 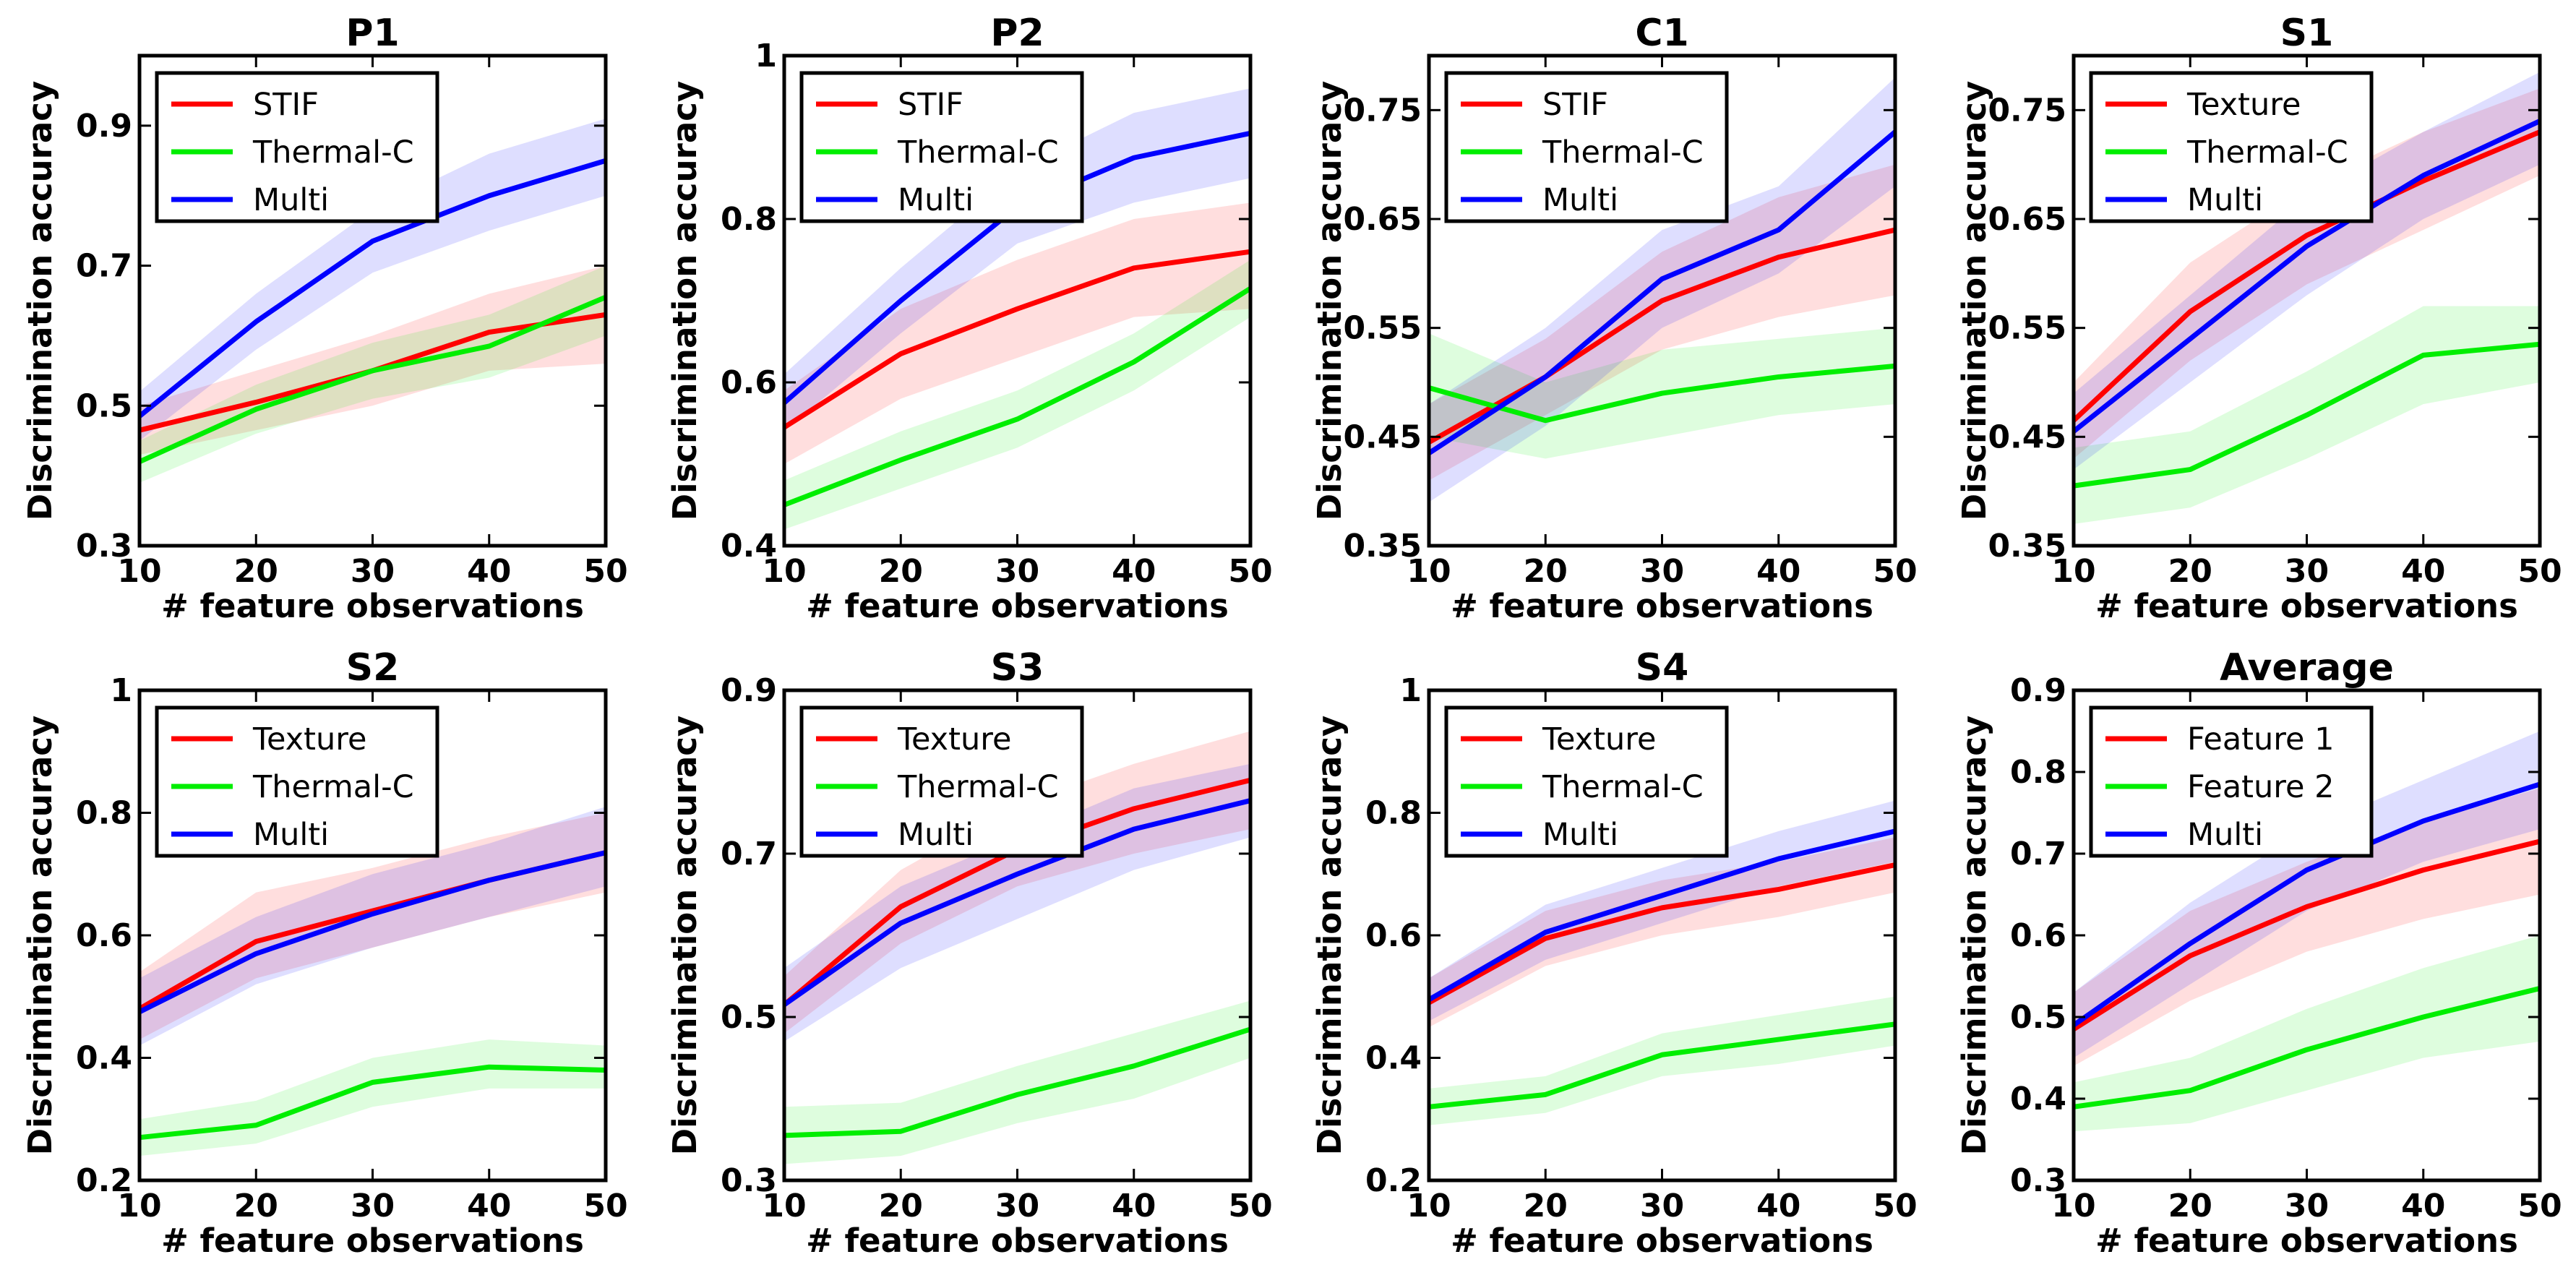 I want to click on series-line-thermal-c, so click(x=1018, y=1082).